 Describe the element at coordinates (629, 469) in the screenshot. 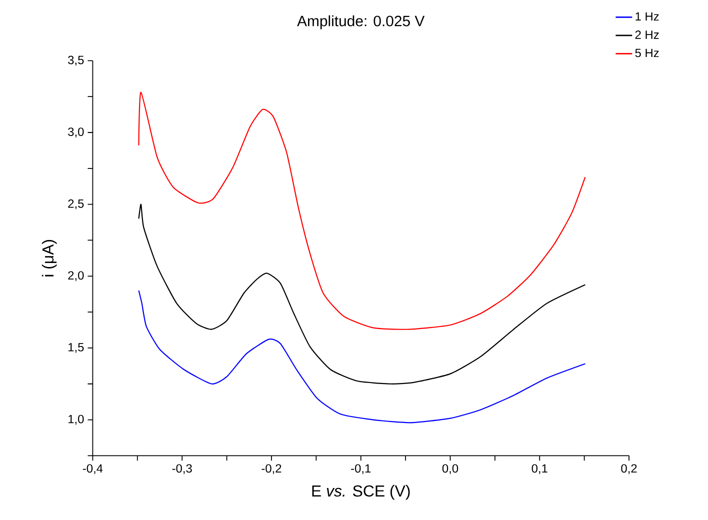

I see `x-tick-label: 0,2` at that location.